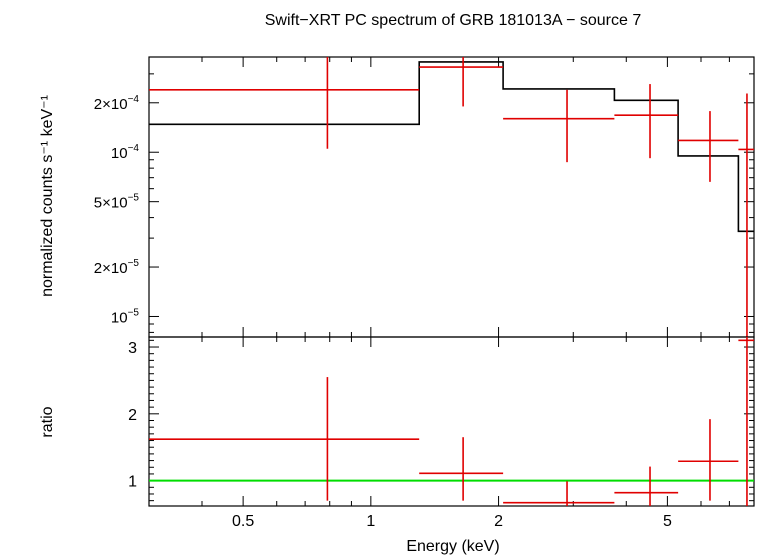 This screenshot has width=758, height=556. Describe the element at coordinates (117, 202) in the screenshot. I see `y-tick-label: 5×10⁻⁵` at that location.